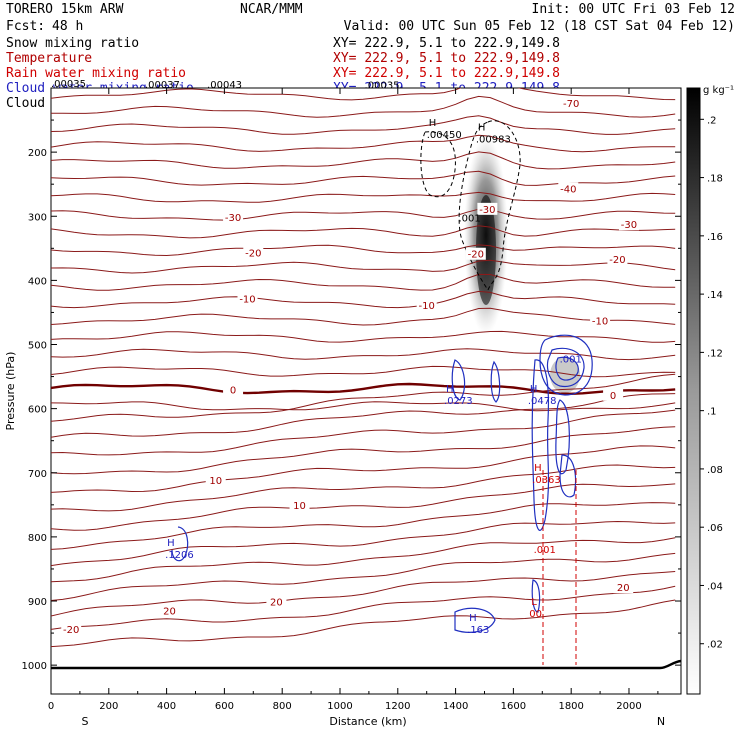 The image size is (740, 740). Describe the element at coordinates (712, 120) in the screenshot. I see `colorbar-tick-label: .2` at that location.